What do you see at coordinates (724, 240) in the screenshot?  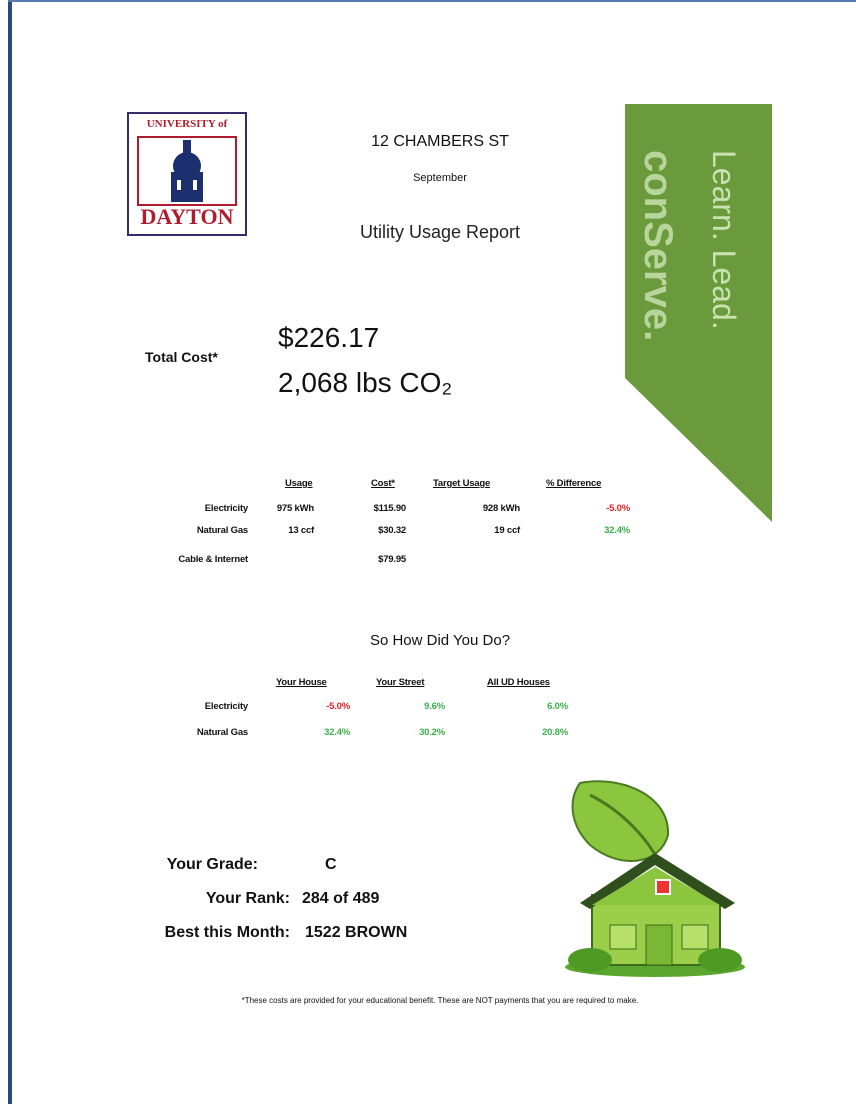 I see `banner-line1: Learn. Lead.` at bounding box center [724, 240].